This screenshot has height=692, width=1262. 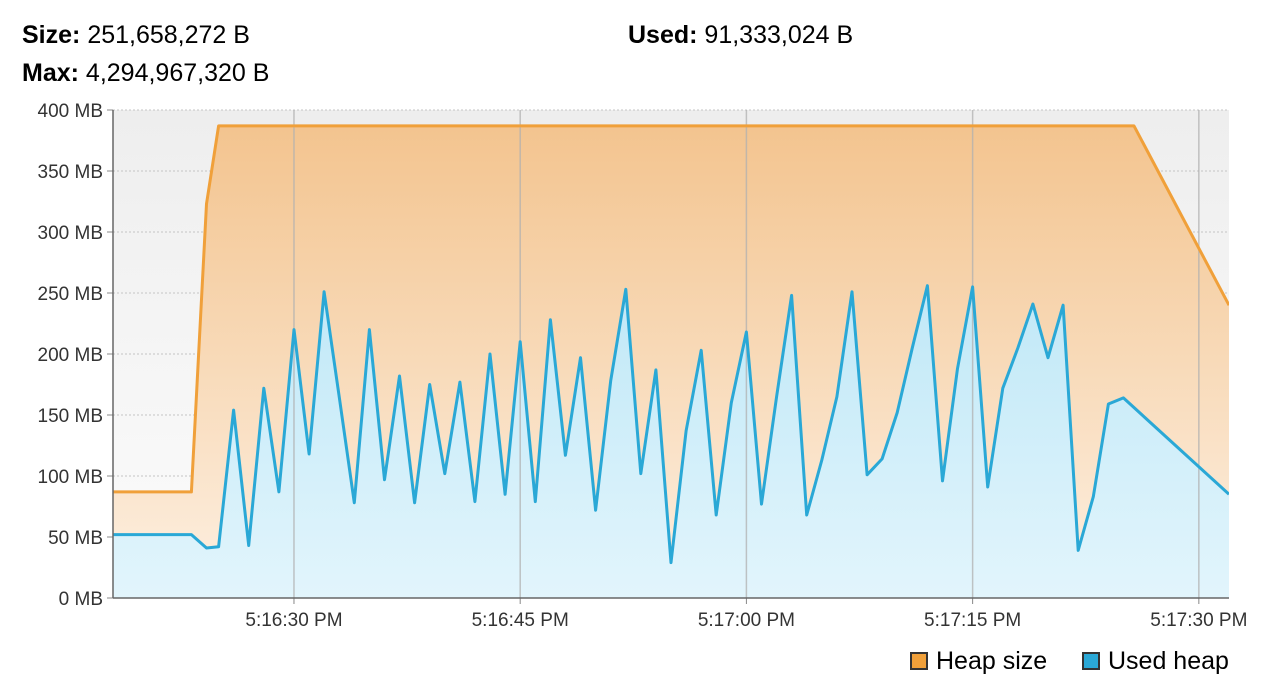 What do you see at coordinates (70, 172) in the screenshot?
I see `y-tick-label: 350 MB` at bounding box center [70, 172].